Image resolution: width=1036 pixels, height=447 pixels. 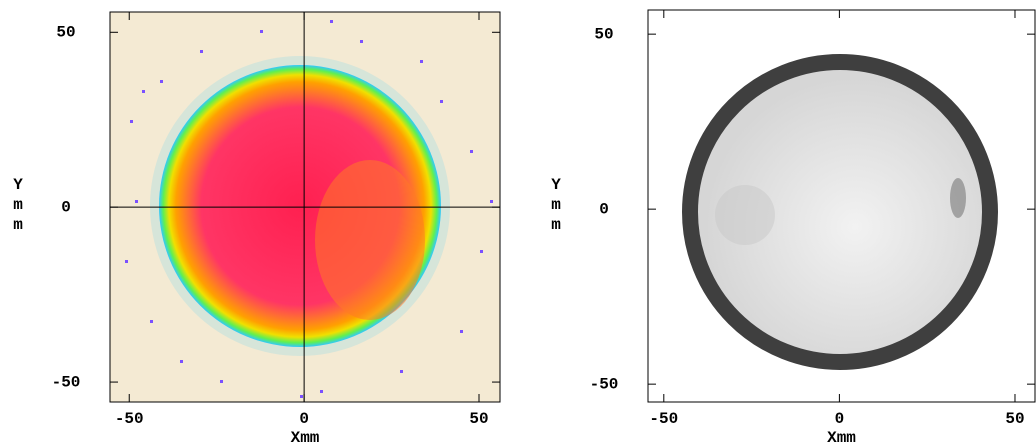 I want to click on shade, so click(x=745, y=215).